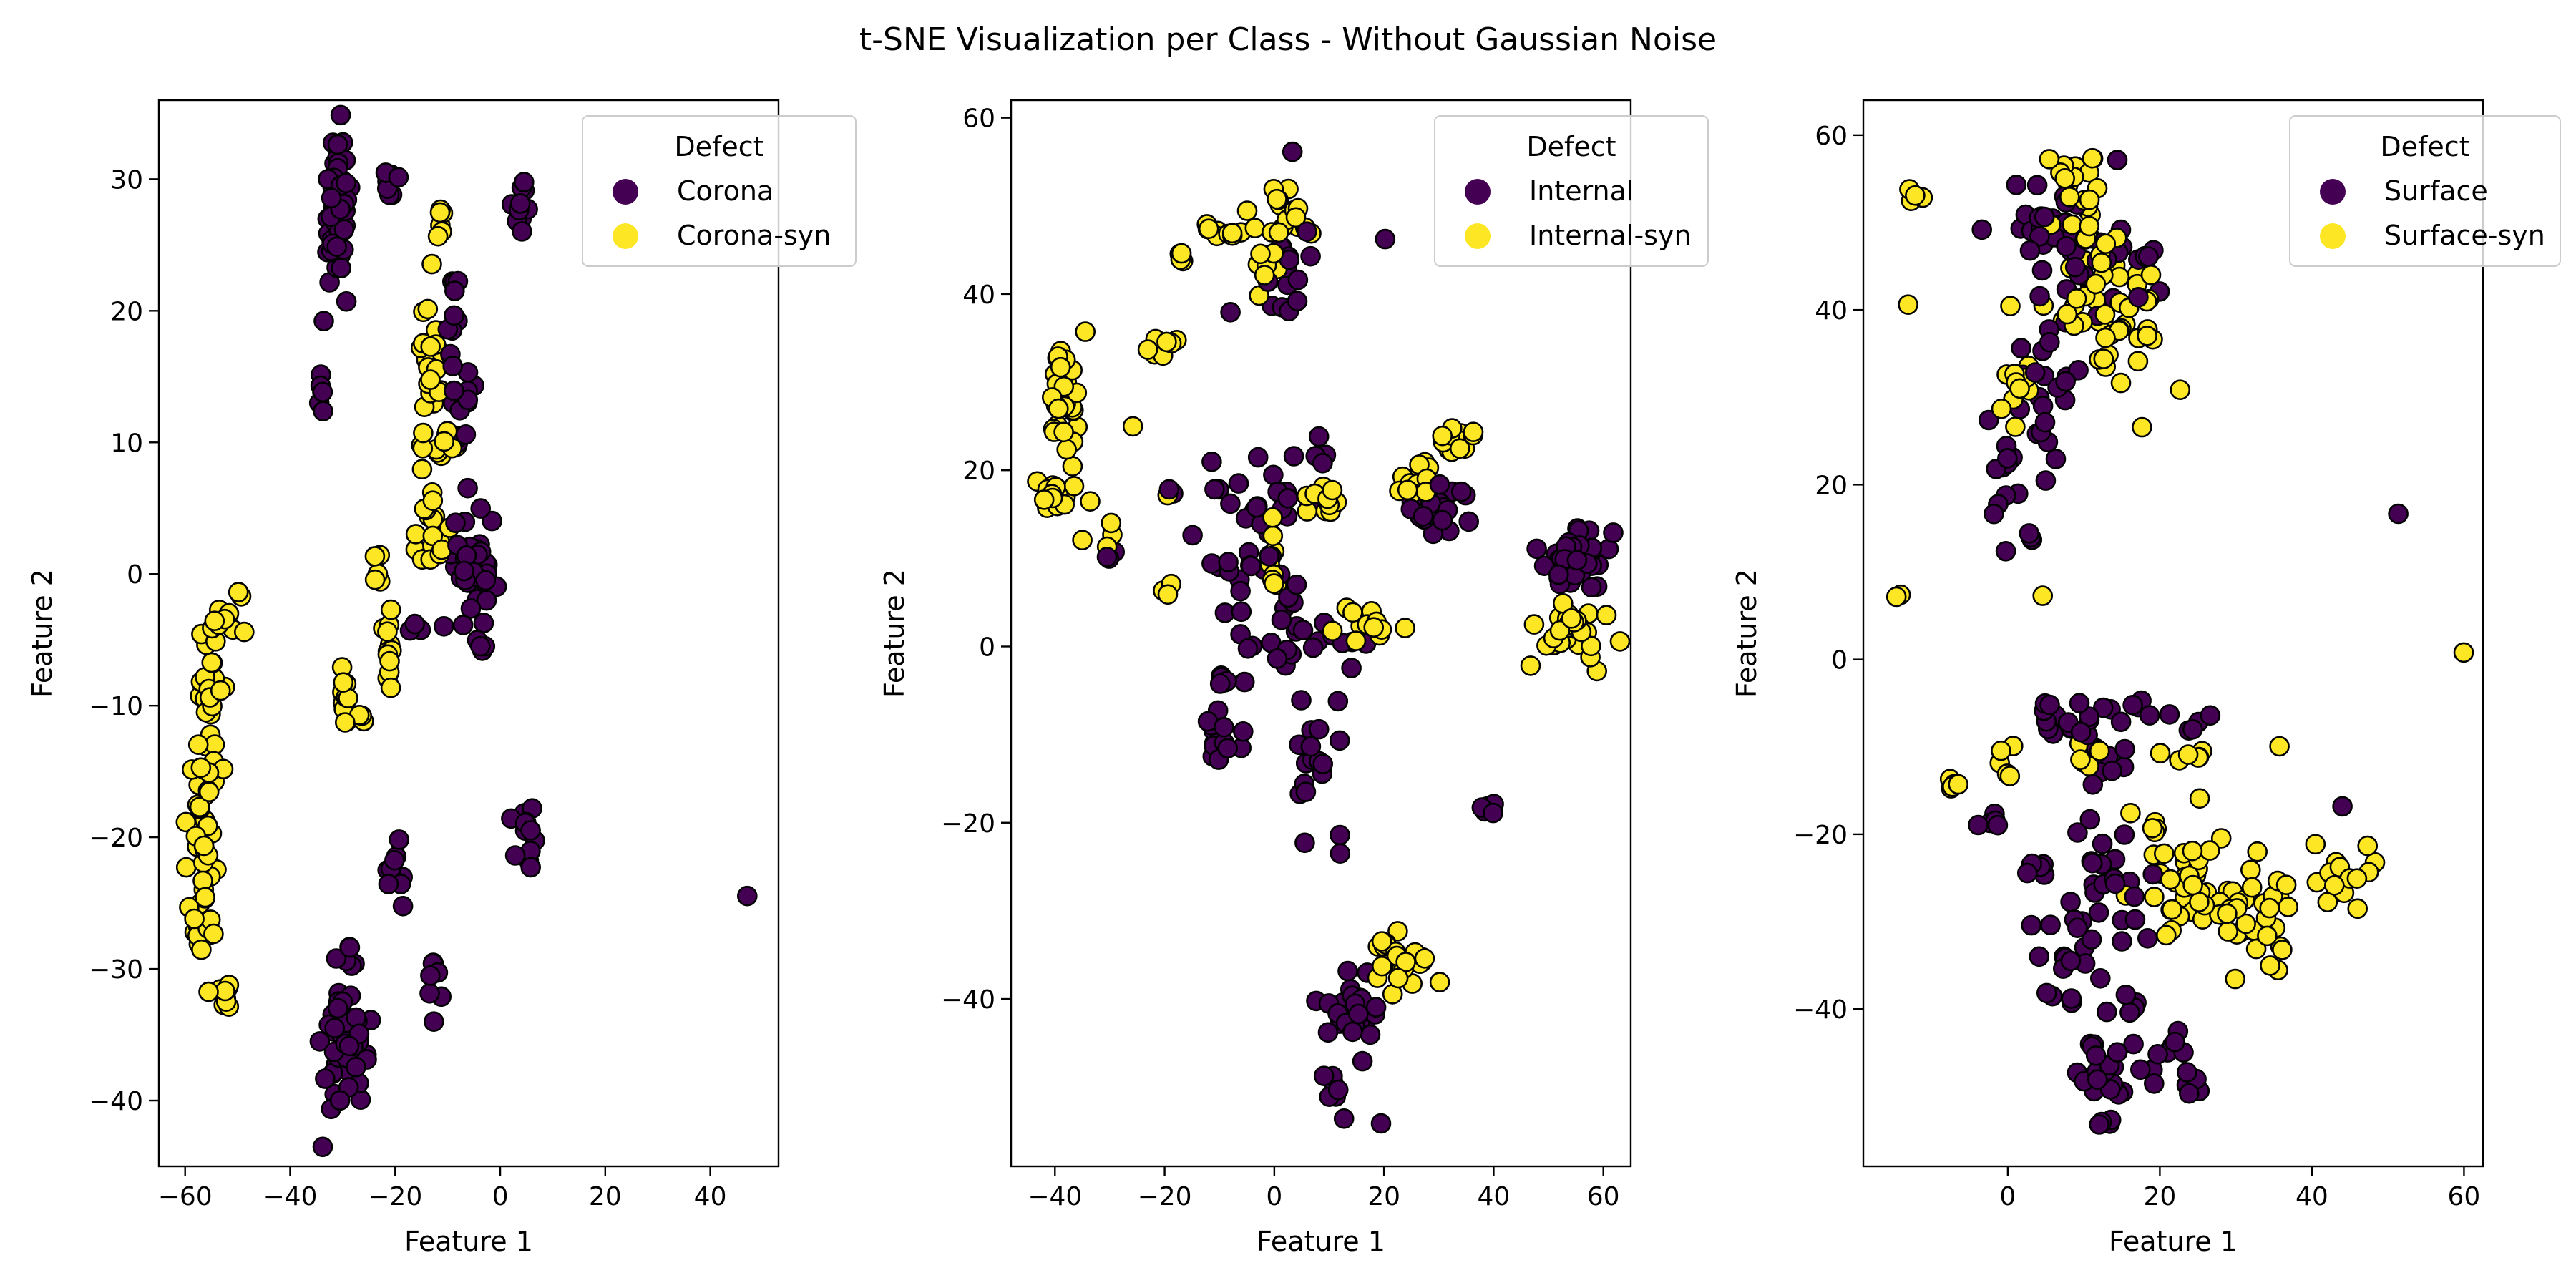 This screenshot has width=2576, height=1288. What do you see at coordinates (1274, 1196) in the screenshot?
I see `x-tick-label: 0` at bounding box center [1274, 1196].